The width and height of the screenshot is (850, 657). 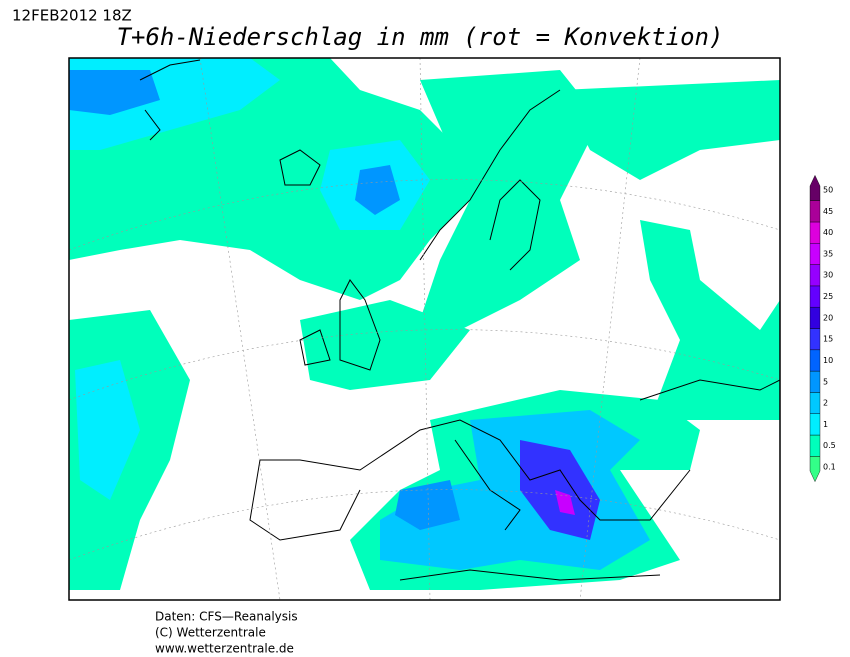 I want to click on date: 12FEB2012 18Z, so click(x=72, y=16).